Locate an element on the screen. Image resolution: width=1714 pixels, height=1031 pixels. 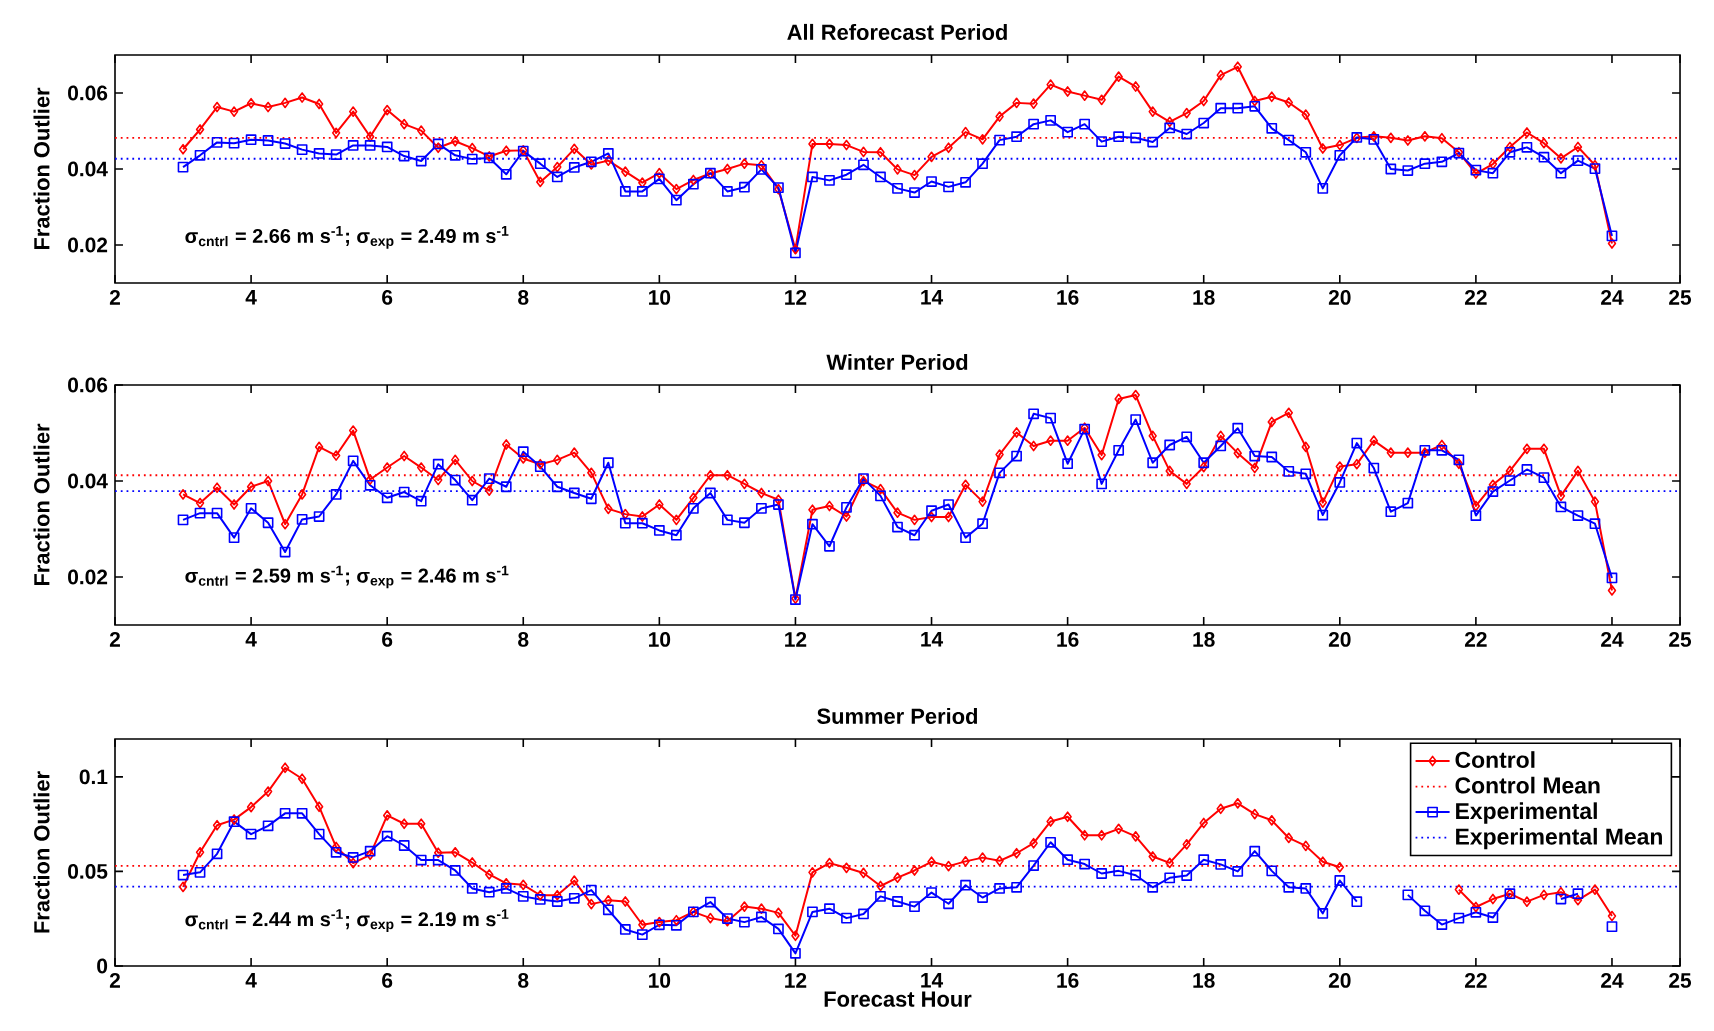
chart-title: Winter Period is located at coordinates (897, 361).